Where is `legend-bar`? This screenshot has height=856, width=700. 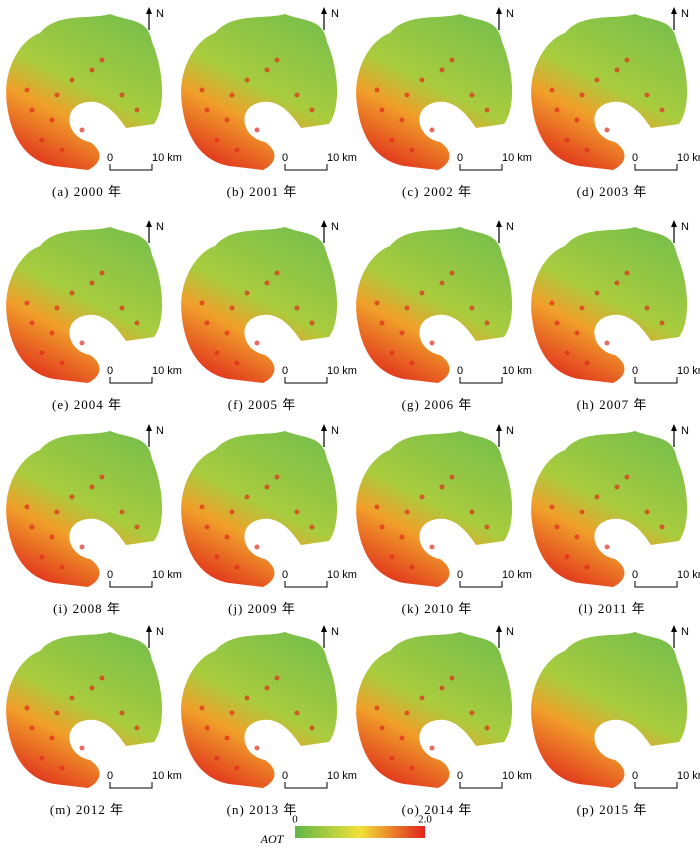
legend-bar is located at coordinates (360, 832).